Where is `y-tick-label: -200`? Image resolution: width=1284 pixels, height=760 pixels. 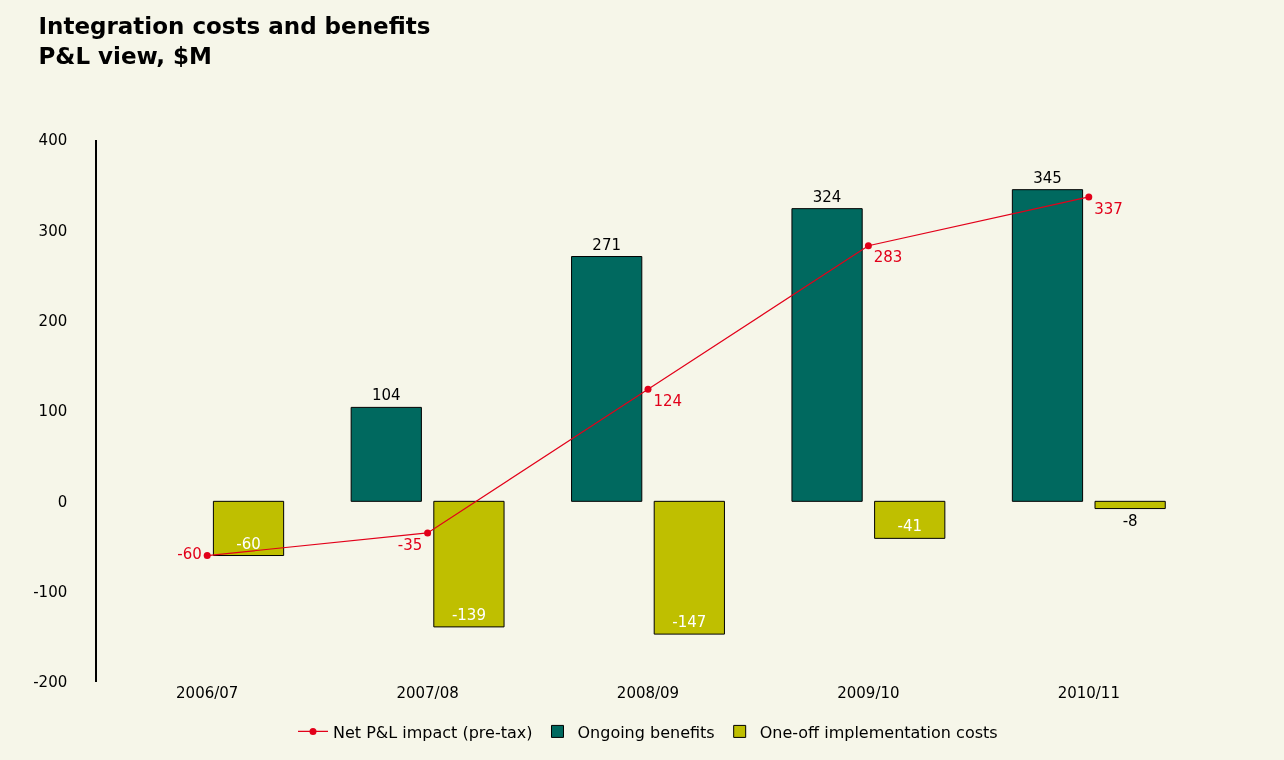 y-tick-label: -200 is located at coordinates (50, 682).